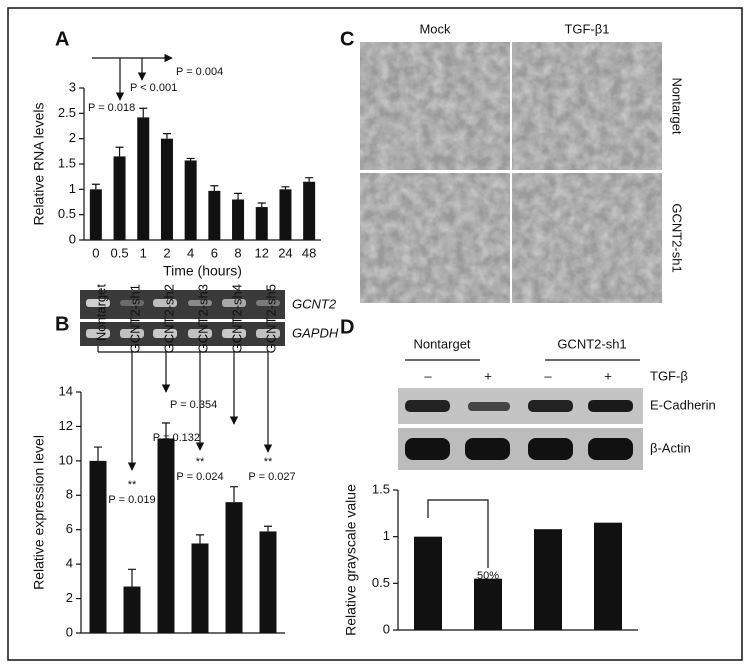 This screenshot has width=750, height=668. Describe the element at coordinates (271, 477) in the screenshot. I see `annotation: P = 0.027` at that location.